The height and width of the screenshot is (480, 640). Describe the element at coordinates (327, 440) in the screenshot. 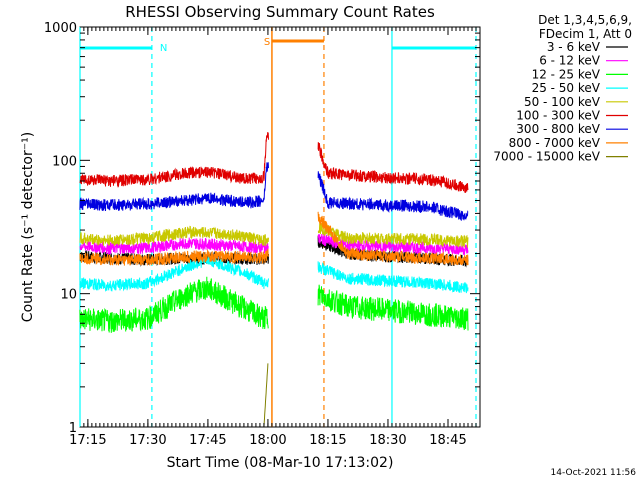

I see `x-tick-label: 18:15` at that location.